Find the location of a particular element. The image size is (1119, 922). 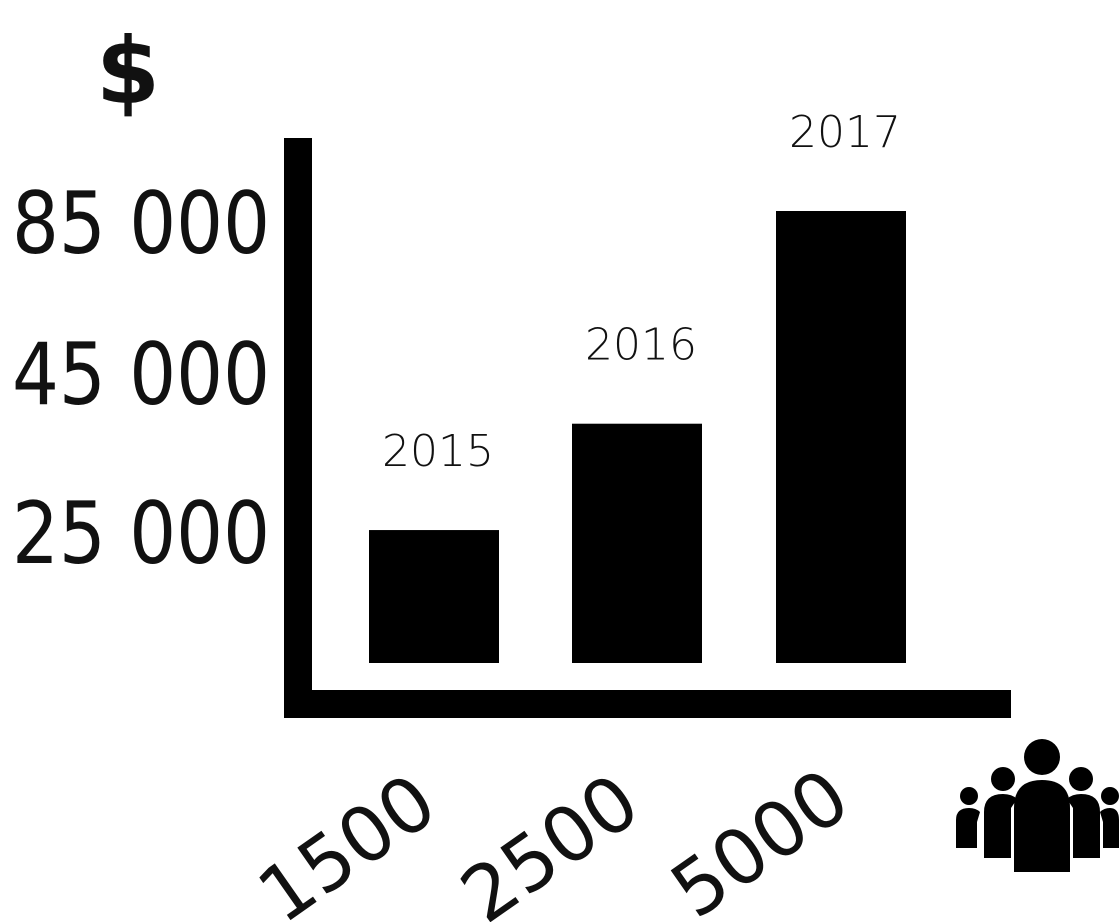

x-tick-label-1500: 1500 is located at coordinates (346, 839).